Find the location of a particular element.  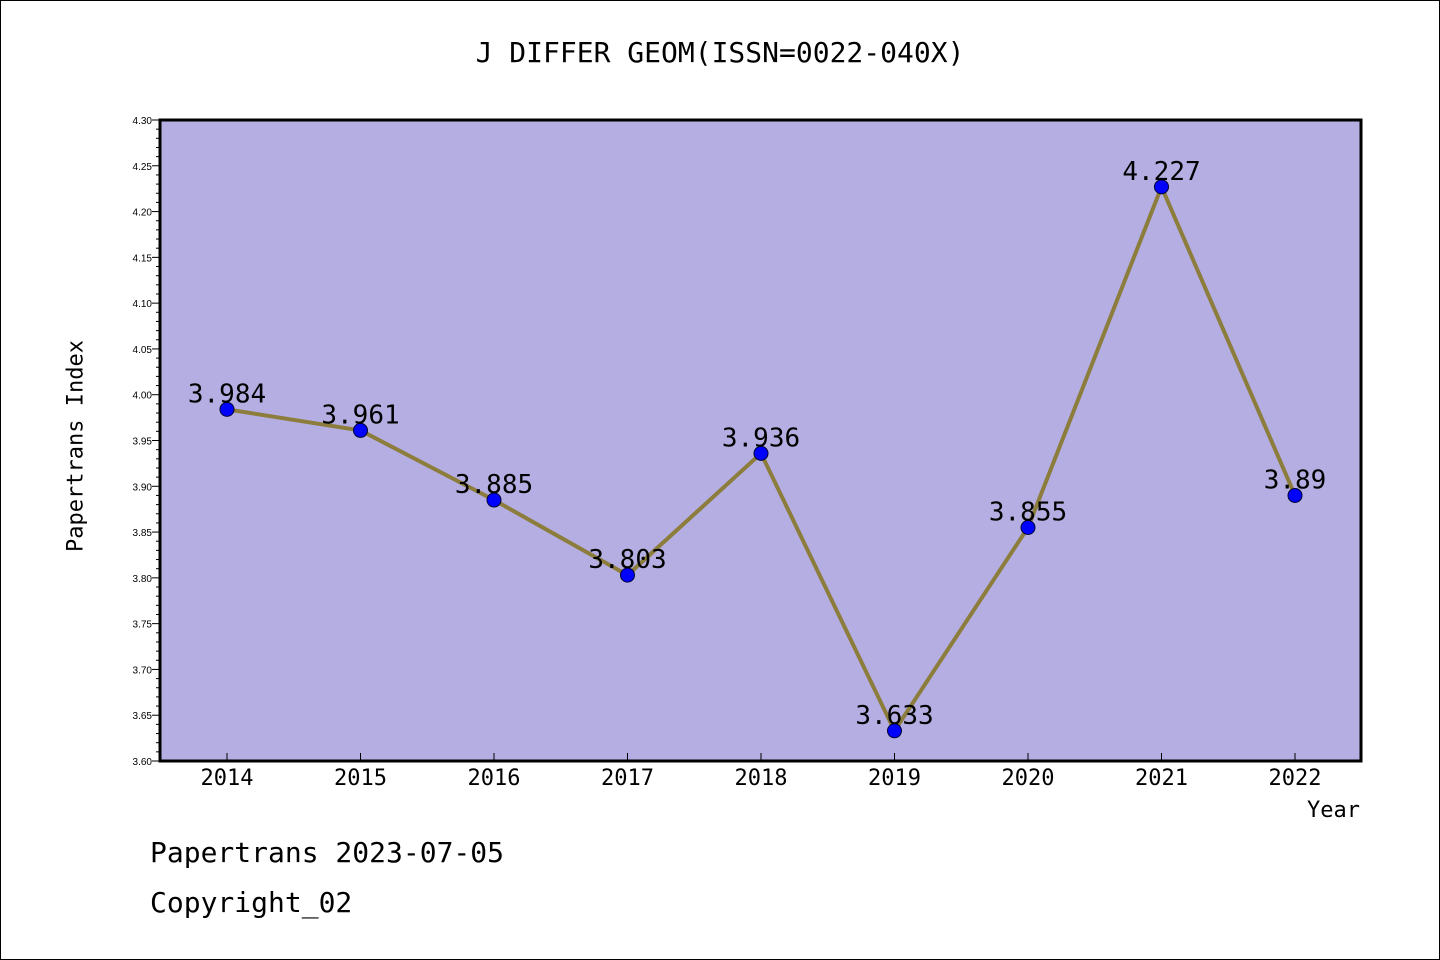

data-label: 4.227 is located at coordinates (1161, 172).